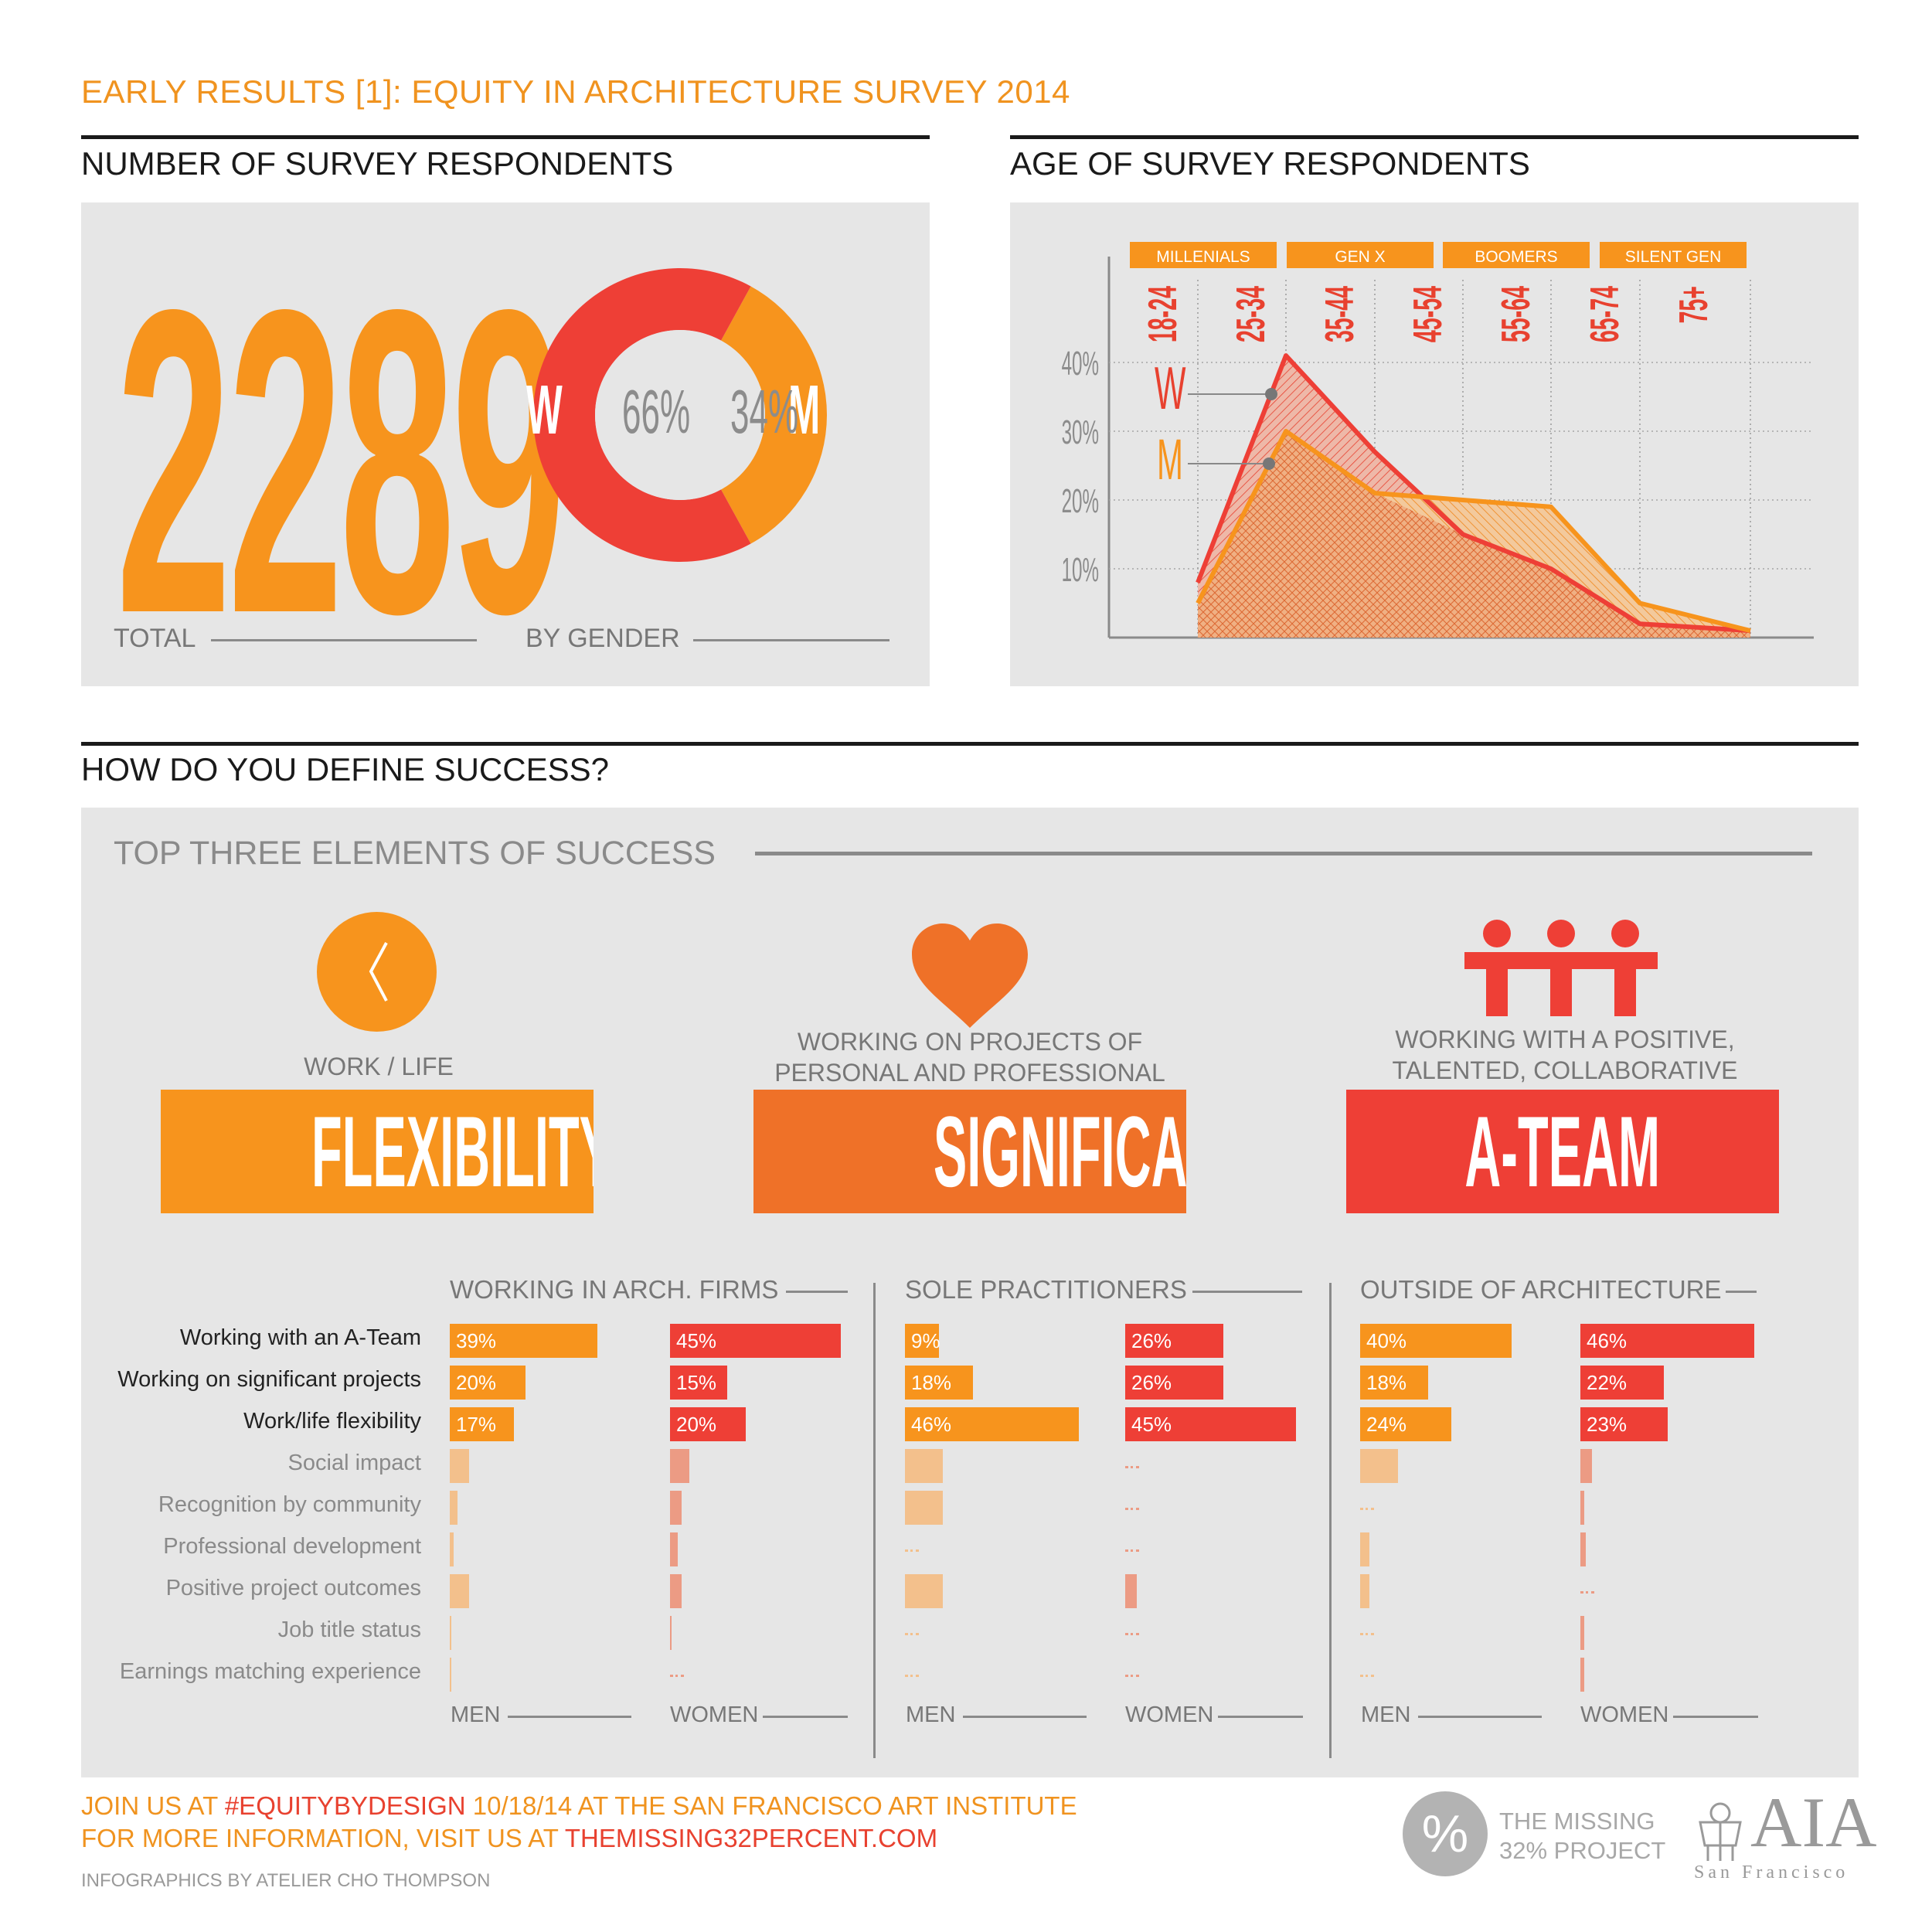 The width and height of the screenshot is (1932, 1932). I want to click on success-subtitle: TOP THREE ELEMENTS OF SUCCESS, so click(415, 854).